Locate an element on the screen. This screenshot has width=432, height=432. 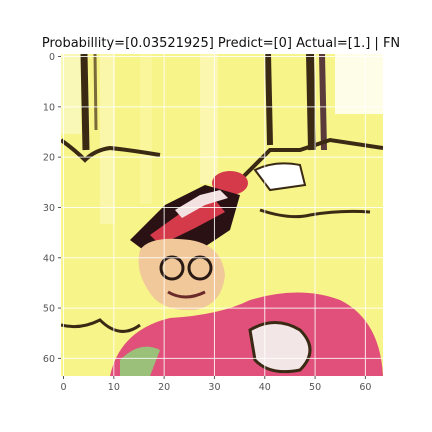
y-tick-label: 50 is located at coordinates (49, 309).